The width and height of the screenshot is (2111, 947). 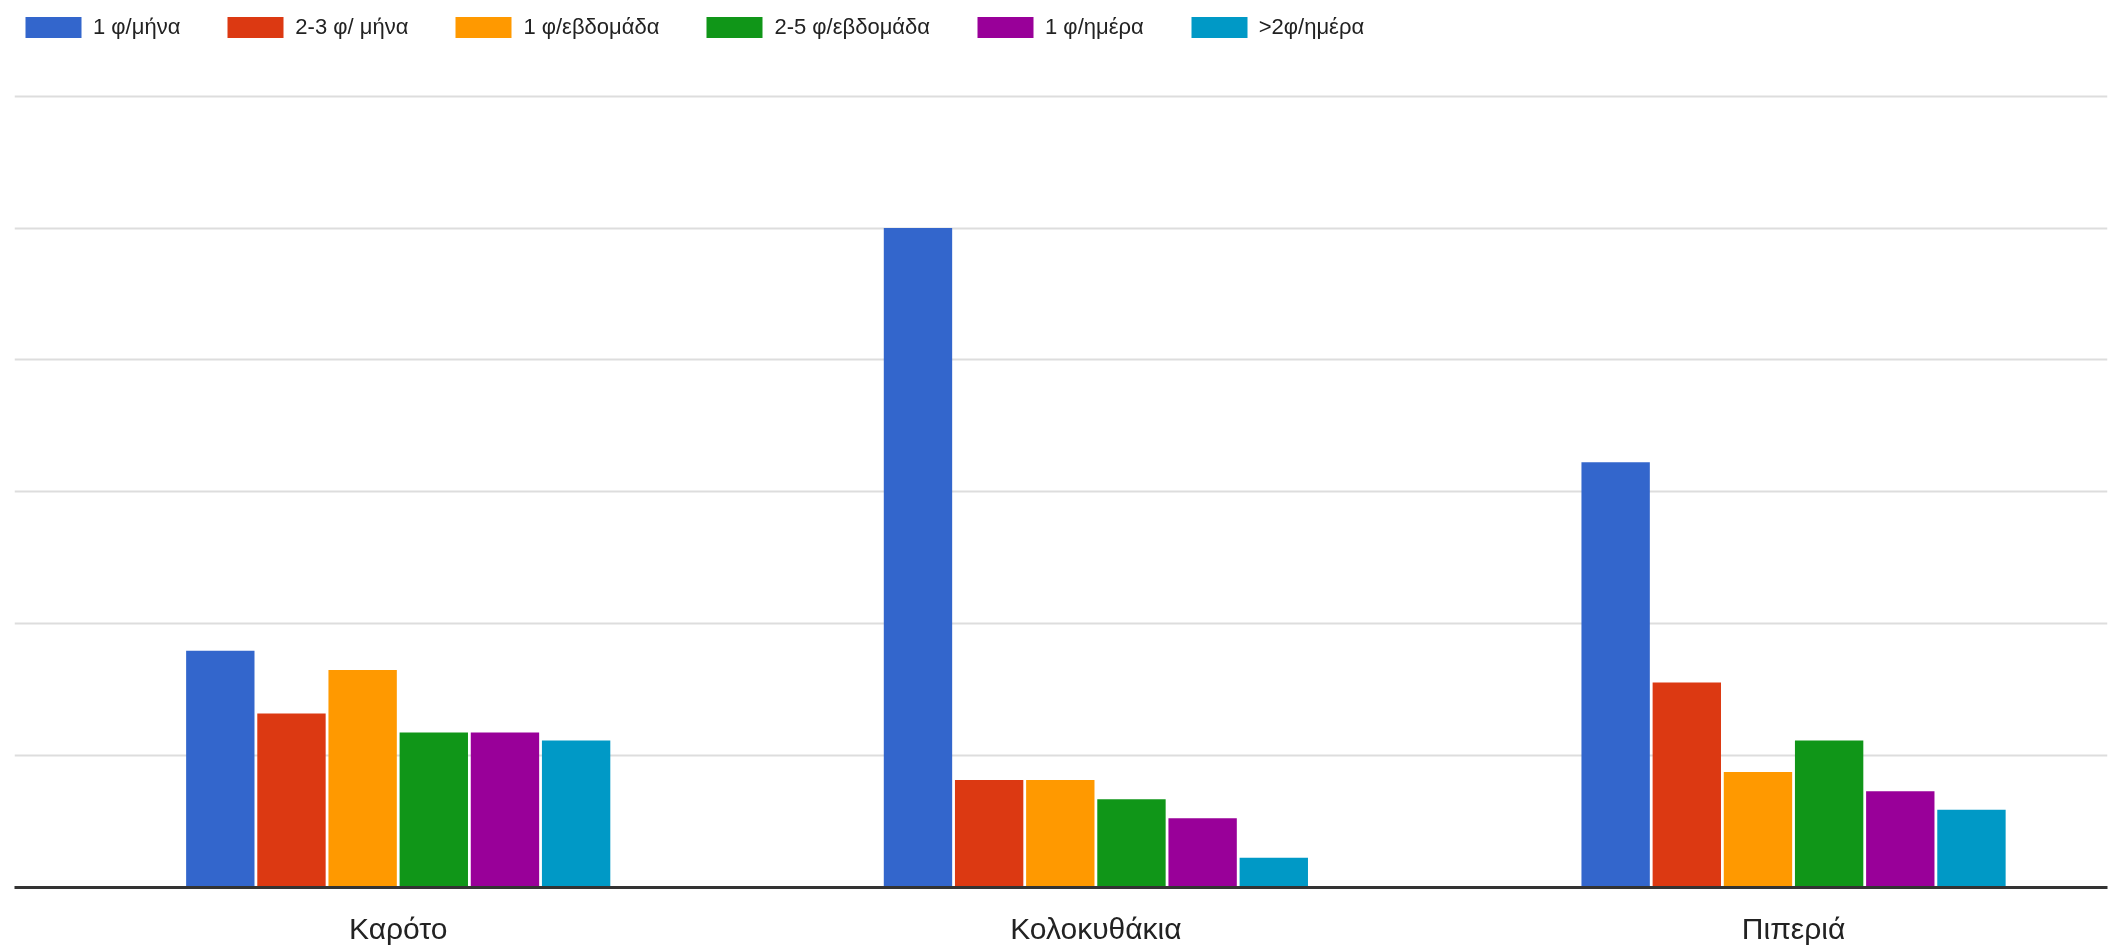 I want to click on legend-label: 1 φ/ημέρα, so click(x=1094, y=27).